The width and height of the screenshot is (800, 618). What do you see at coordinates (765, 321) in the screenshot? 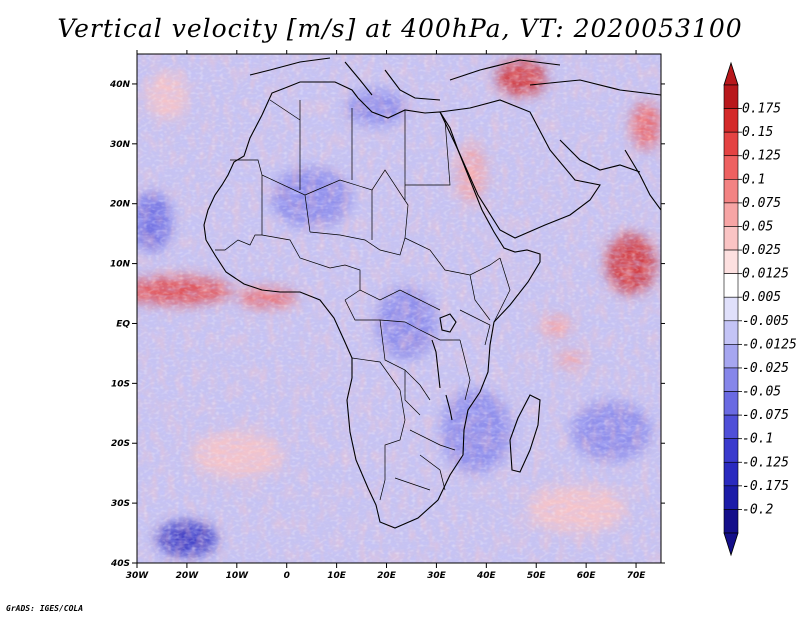
I see `colorbar-label: -0.005` at bounding box center [765, 321].